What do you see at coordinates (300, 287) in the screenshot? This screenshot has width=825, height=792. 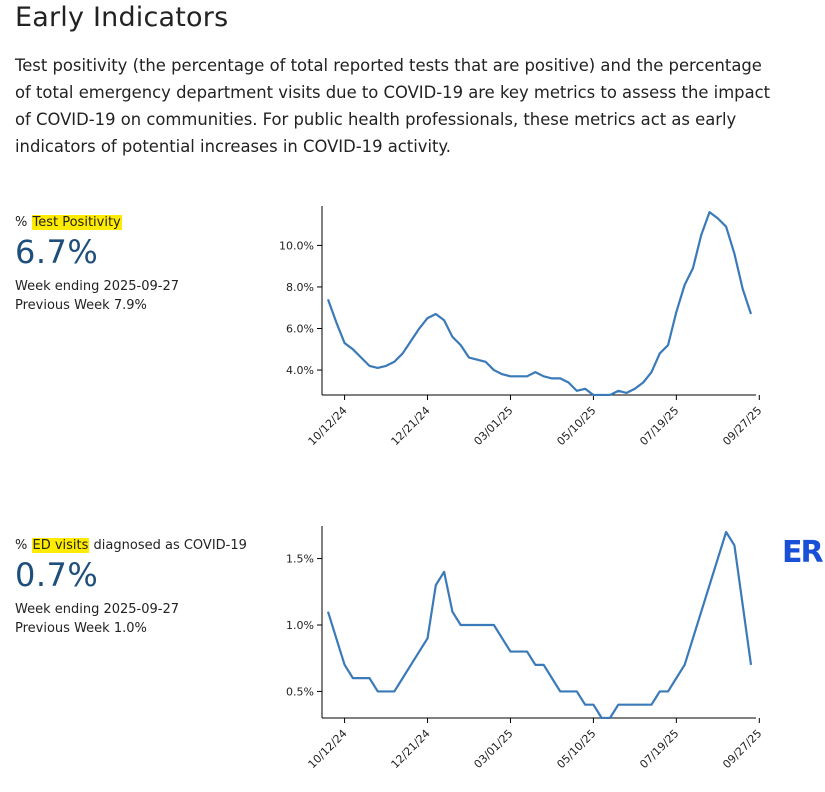 I see `y-tick-label: 8.0%` at bounding box center [300, 287].